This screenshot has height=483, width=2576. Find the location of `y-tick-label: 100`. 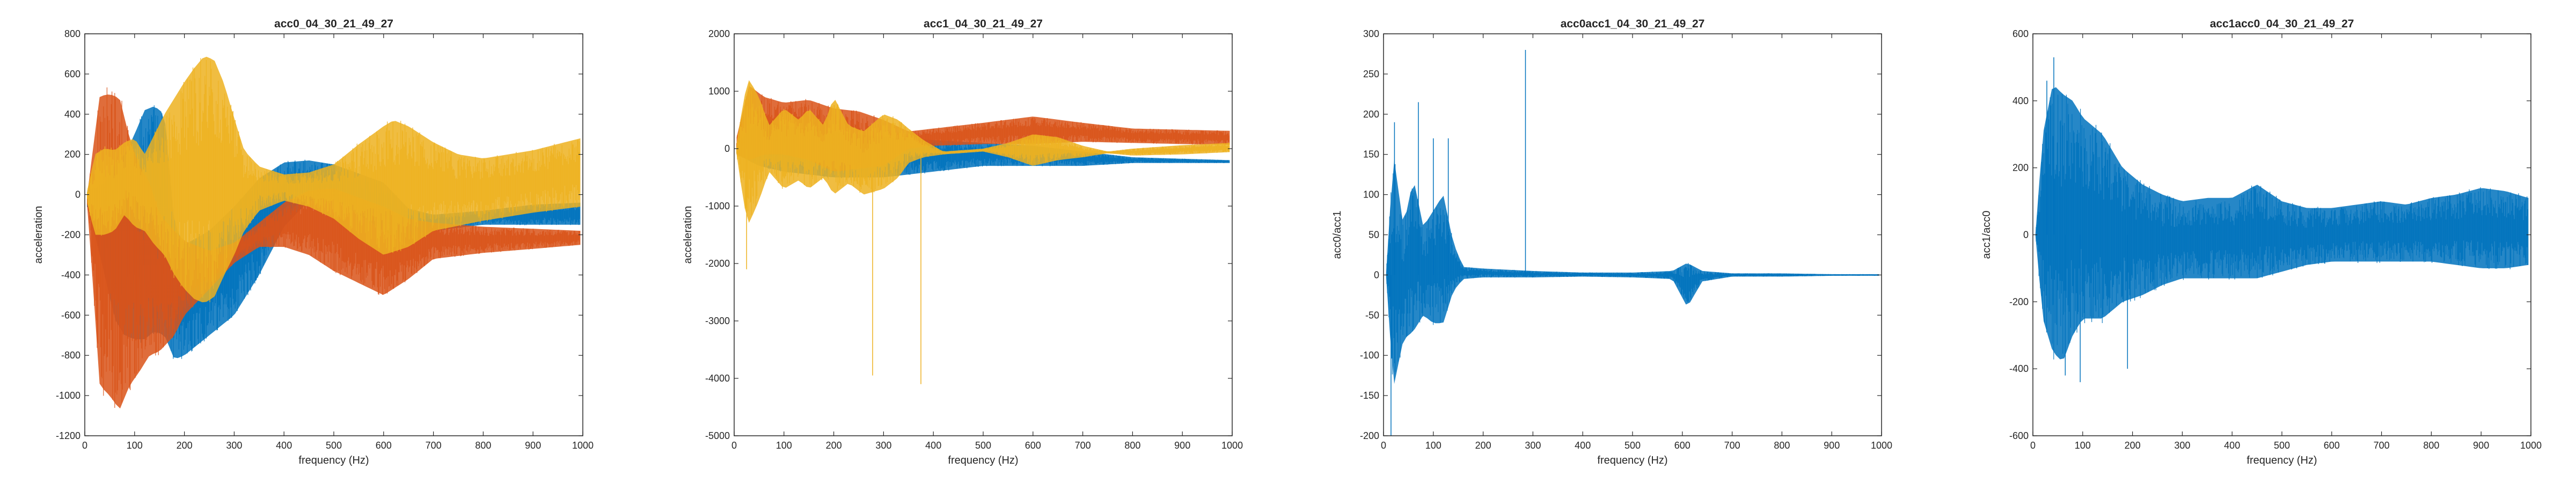

y-tick-label: 100 is located at coordinates (1371, 194).